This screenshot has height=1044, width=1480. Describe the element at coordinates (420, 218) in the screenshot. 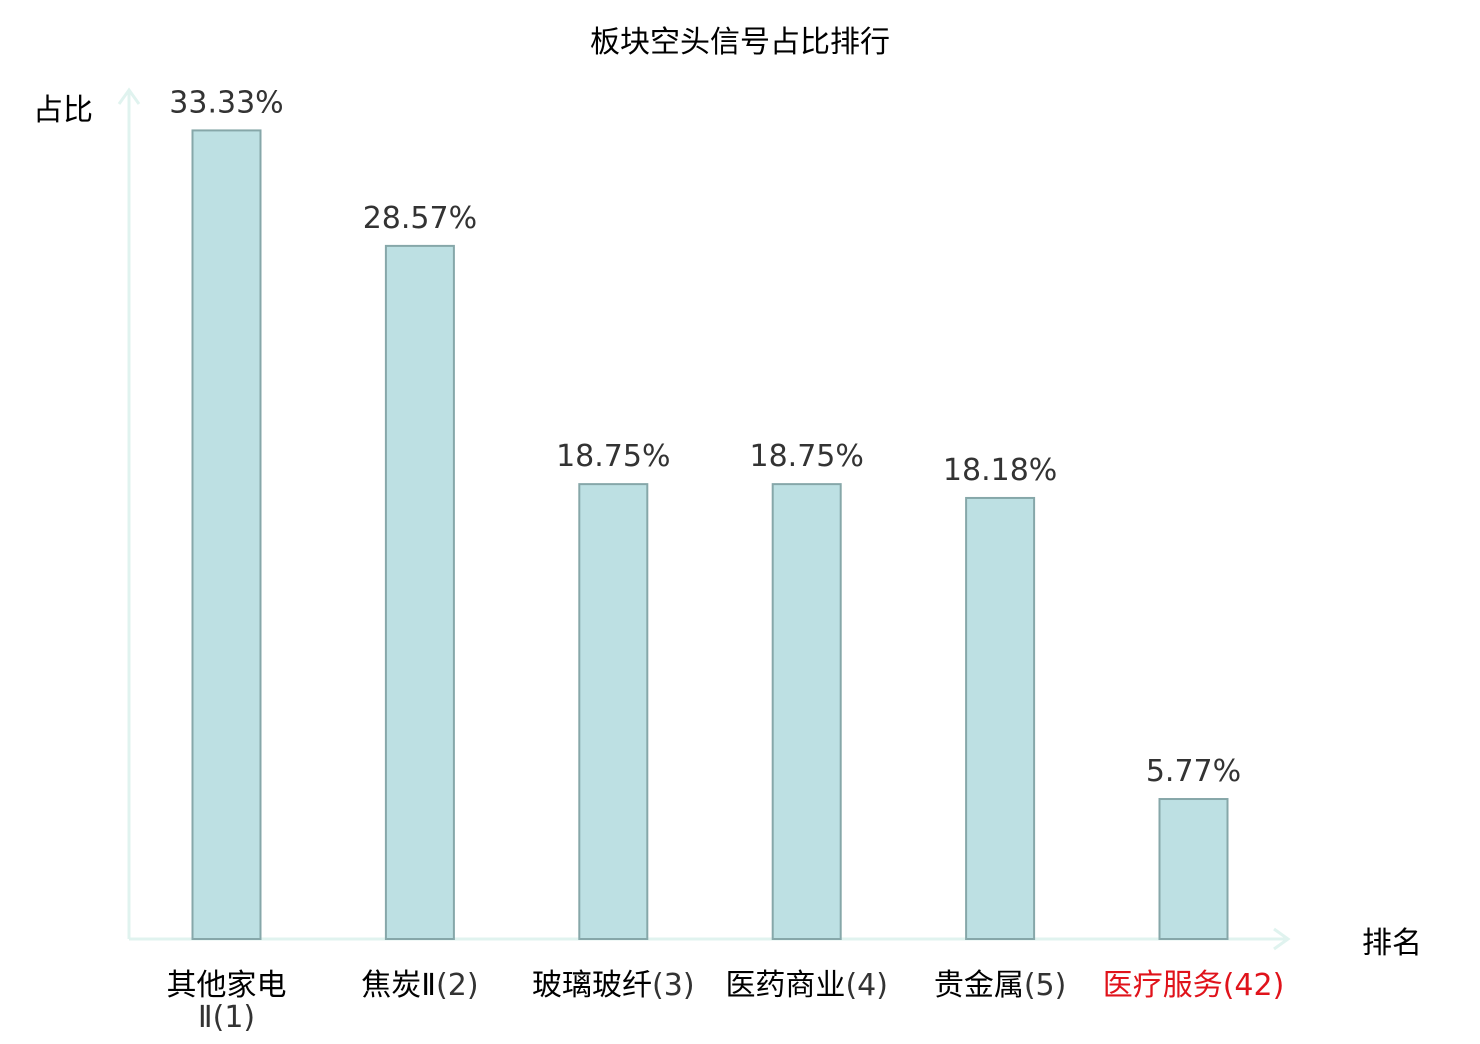

I see `value-label: 28.57%` at that location.